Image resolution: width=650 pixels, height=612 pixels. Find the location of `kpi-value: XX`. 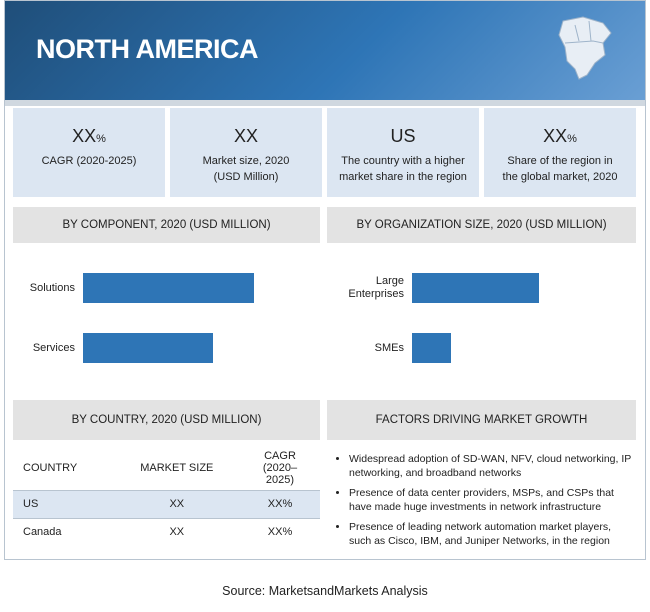

kpi-value: XX is located at coordinates (246, 136).